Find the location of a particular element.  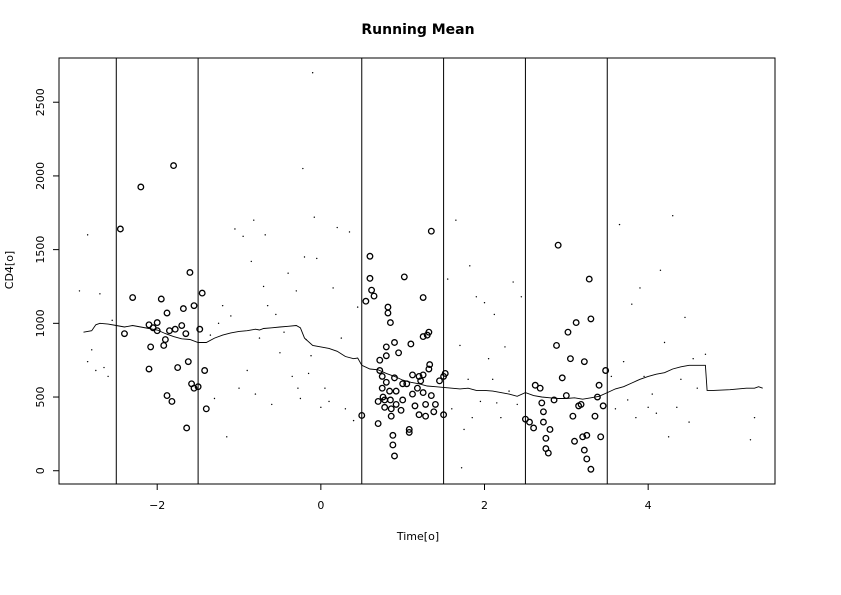

y-tick-label: 1000 is located at coordinates (40, 323).